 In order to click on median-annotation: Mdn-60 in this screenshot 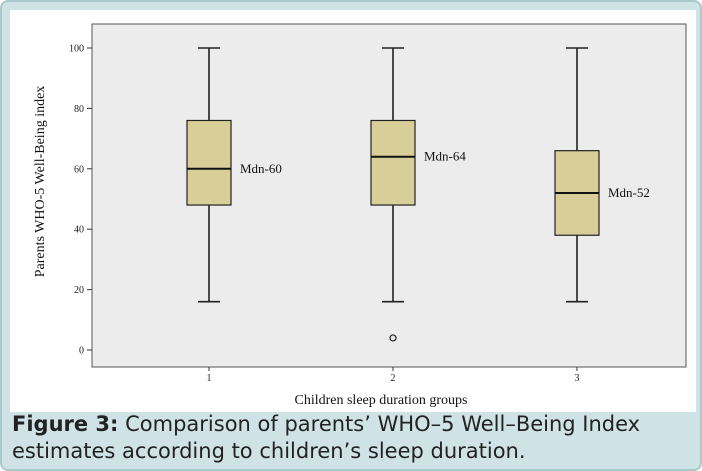, I will do `click(261, 168)`.